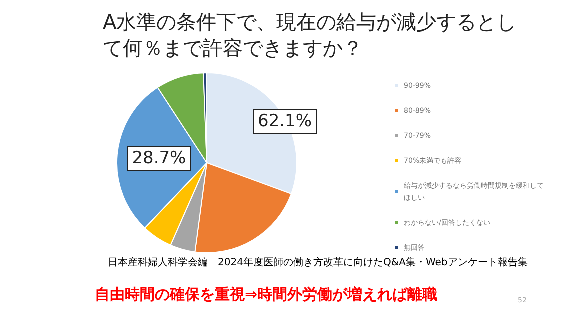 The height and width of the screenshot is (320, 569). What do you see at coordinates (310, 35) in the screenshot?
I see `chart-title: A水準の条件下で、現在の給与が減少するとして何％まで許容できますか？` at bounding box center [310, 35].